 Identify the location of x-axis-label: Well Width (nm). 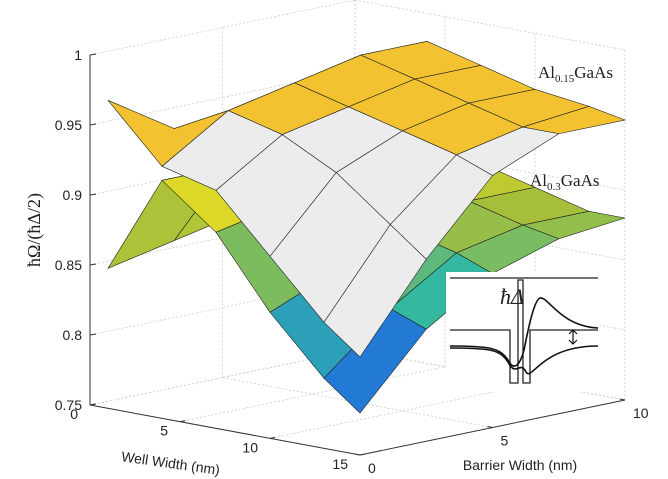
(170, 463).